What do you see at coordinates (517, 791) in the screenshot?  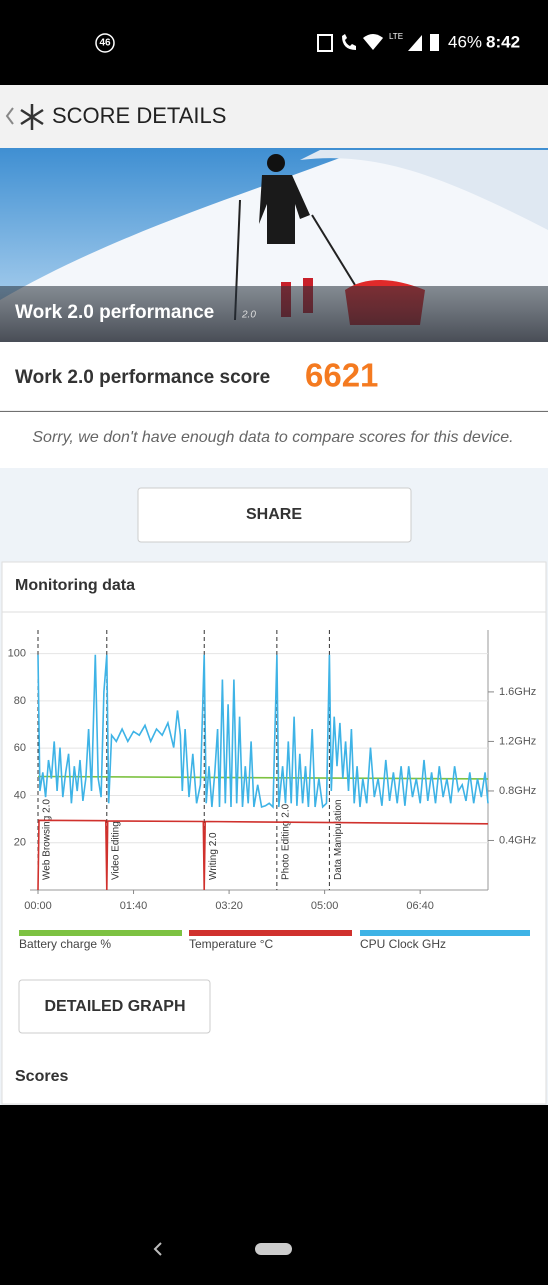 I see `y2-tick-label: 0.8GHz` at bounding box center [517, 791].